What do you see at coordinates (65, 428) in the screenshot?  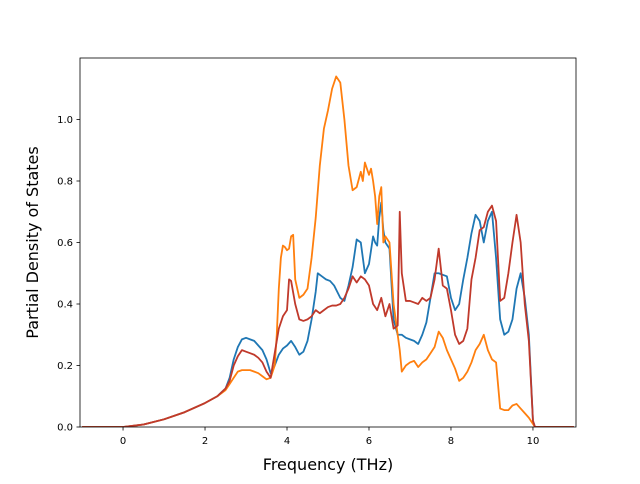 I see `y-tick-label: 0.0` at bounding box center [65, 428].